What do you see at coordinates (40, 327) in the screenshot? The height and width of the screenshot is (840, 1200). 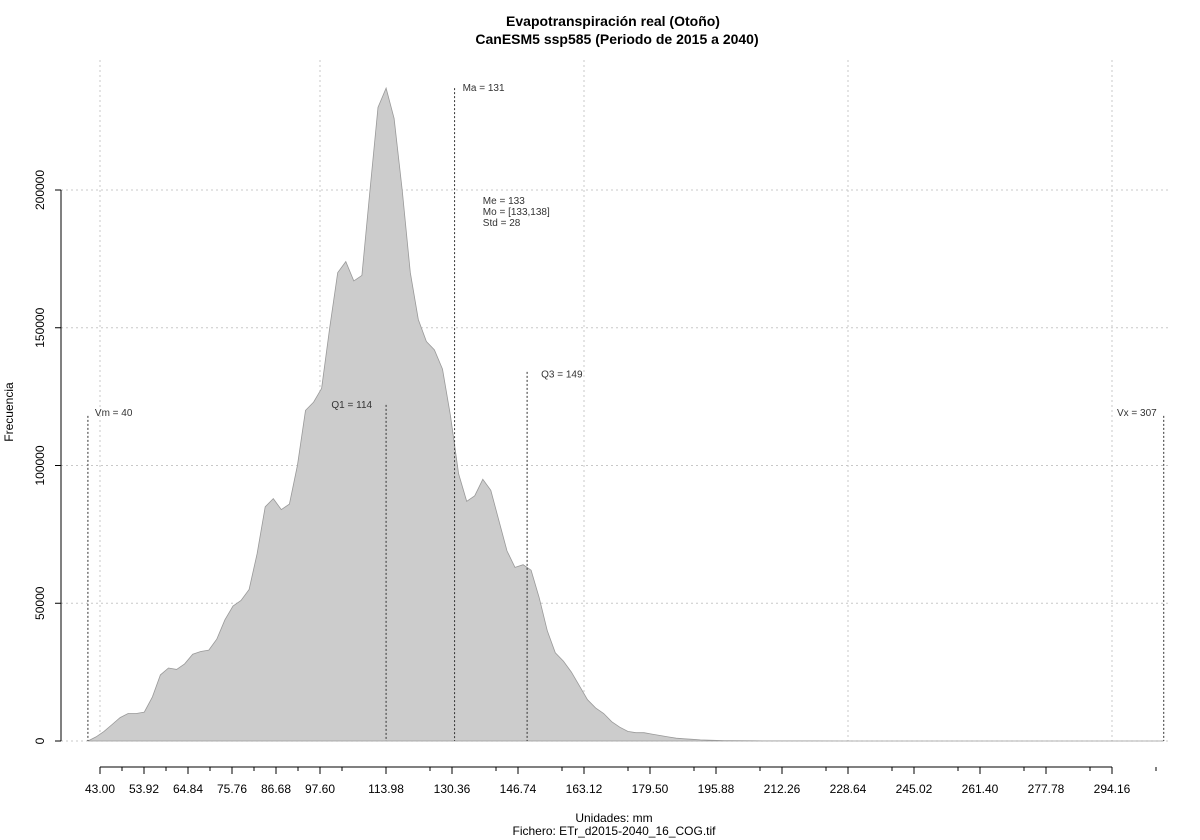 I see `y-tick-label: 150000` at bounding box center [40, 327].